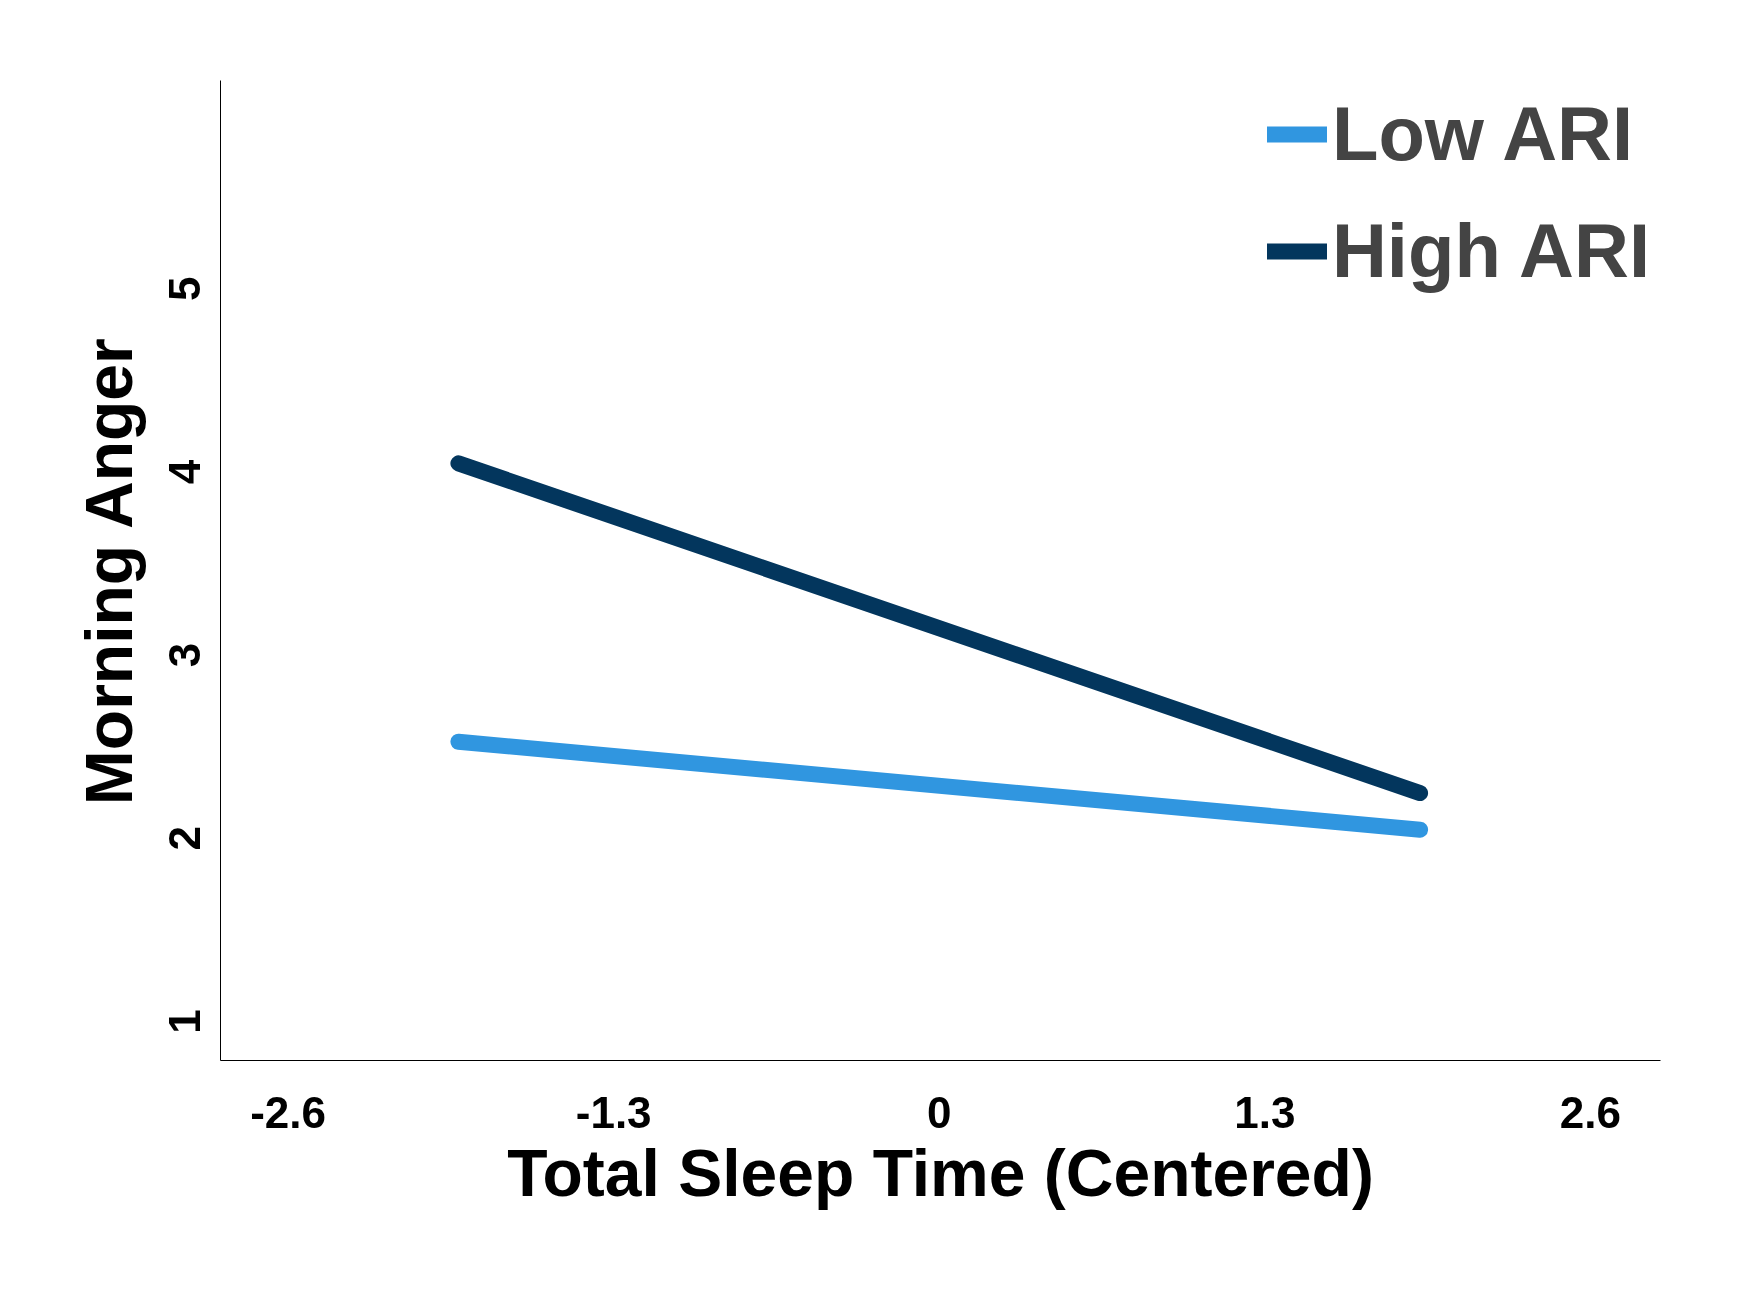 The width and height of the screenshot is (1746, 1316). Describe the element at coordinates (184, 472) in the screenshot. I see `y-tick-label: 4` at that location.